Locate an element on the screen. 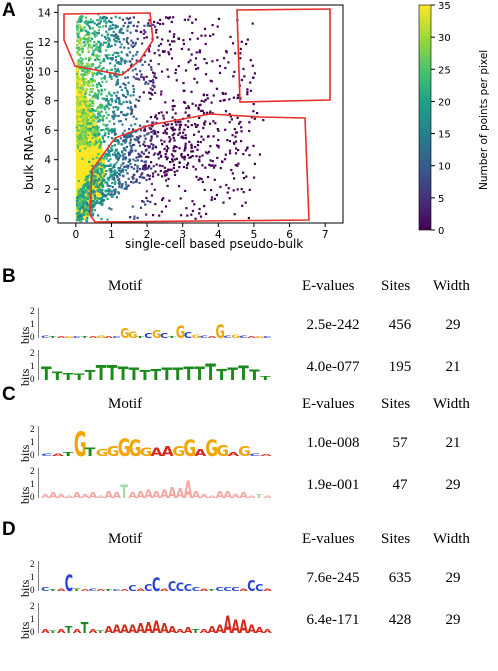 This screenshot has width=498, height=671. evalue-cell: 1.9e-001 is located at coordinates (333, 485).